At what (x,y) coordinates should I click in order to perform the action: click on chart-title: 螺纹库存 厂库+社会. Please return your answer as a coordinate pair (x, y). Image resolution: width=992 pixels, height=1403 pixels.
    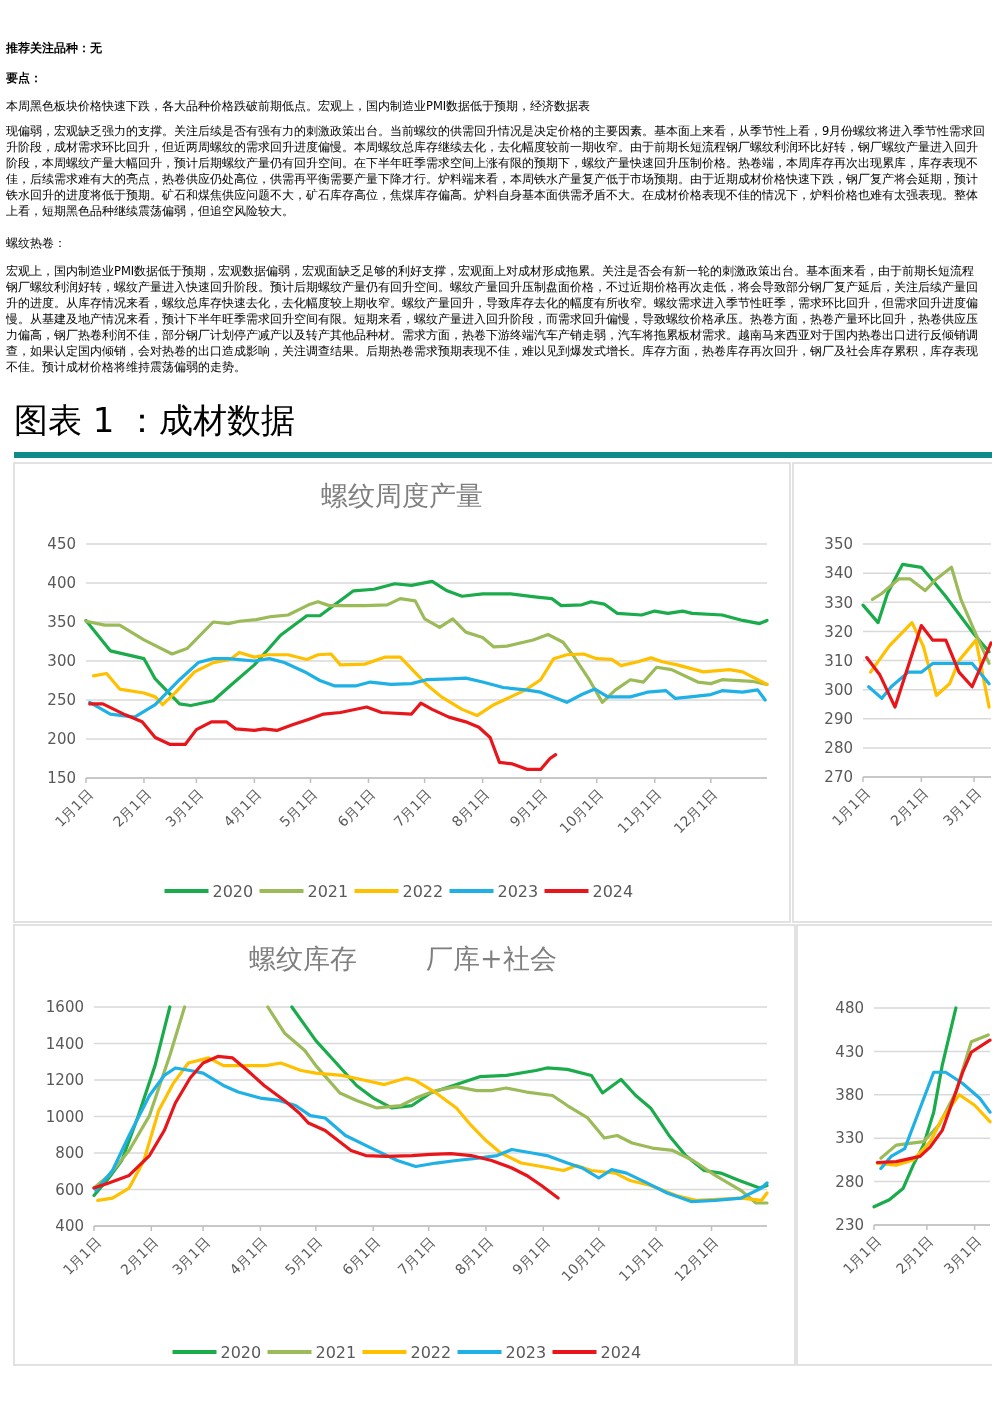
    Looking at the image, I should click on (403, 958).